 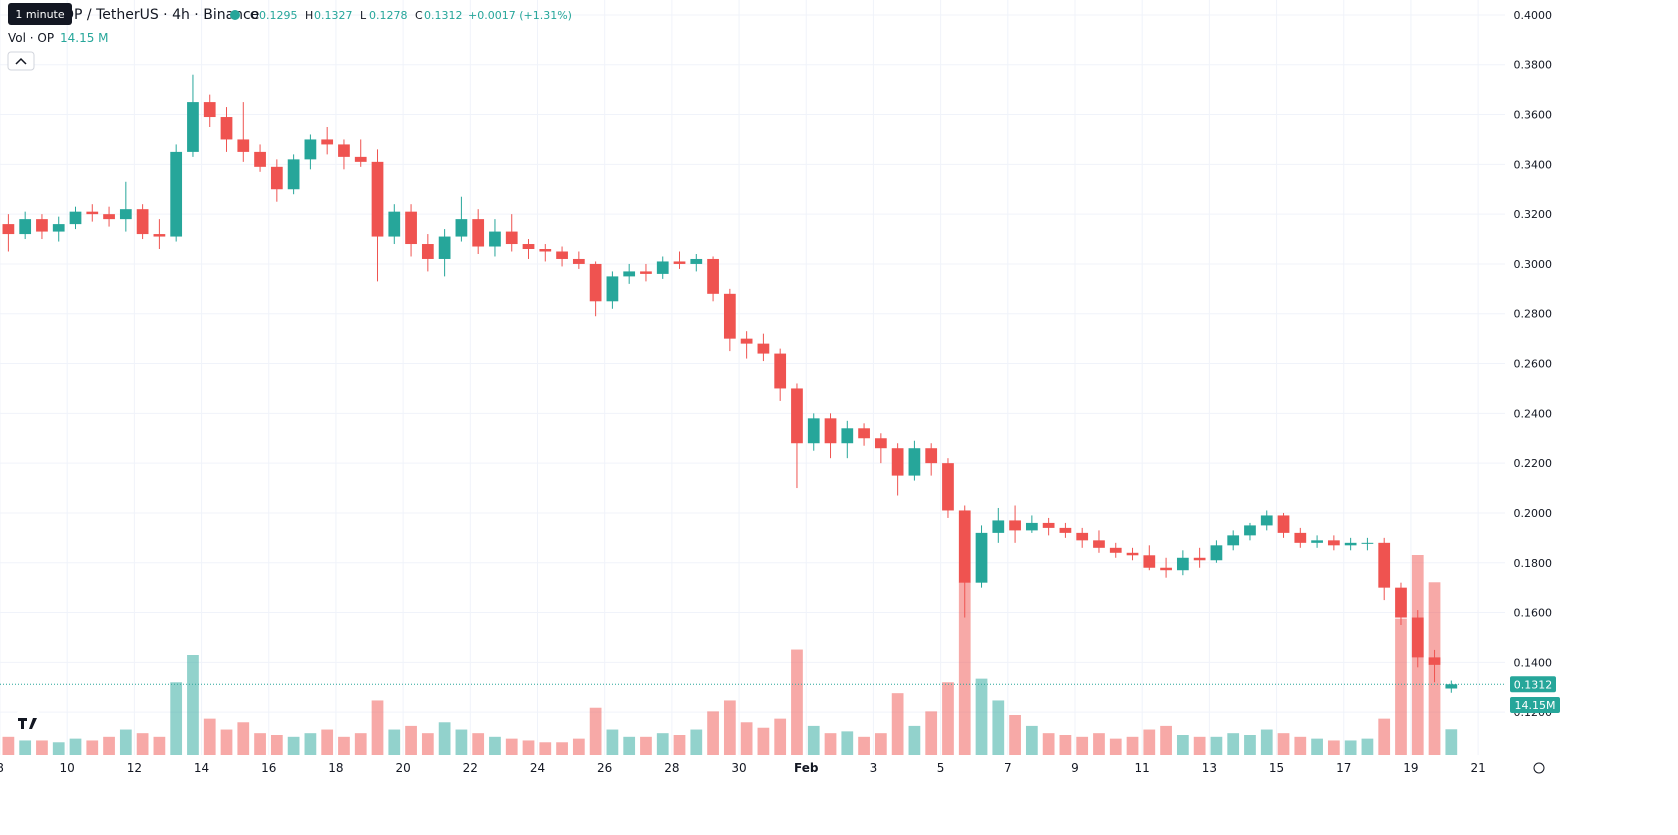 What do you see at coordinates (1535, 705) in the screenshot?
I see `volume-box` at bounding box center [1535, 705].